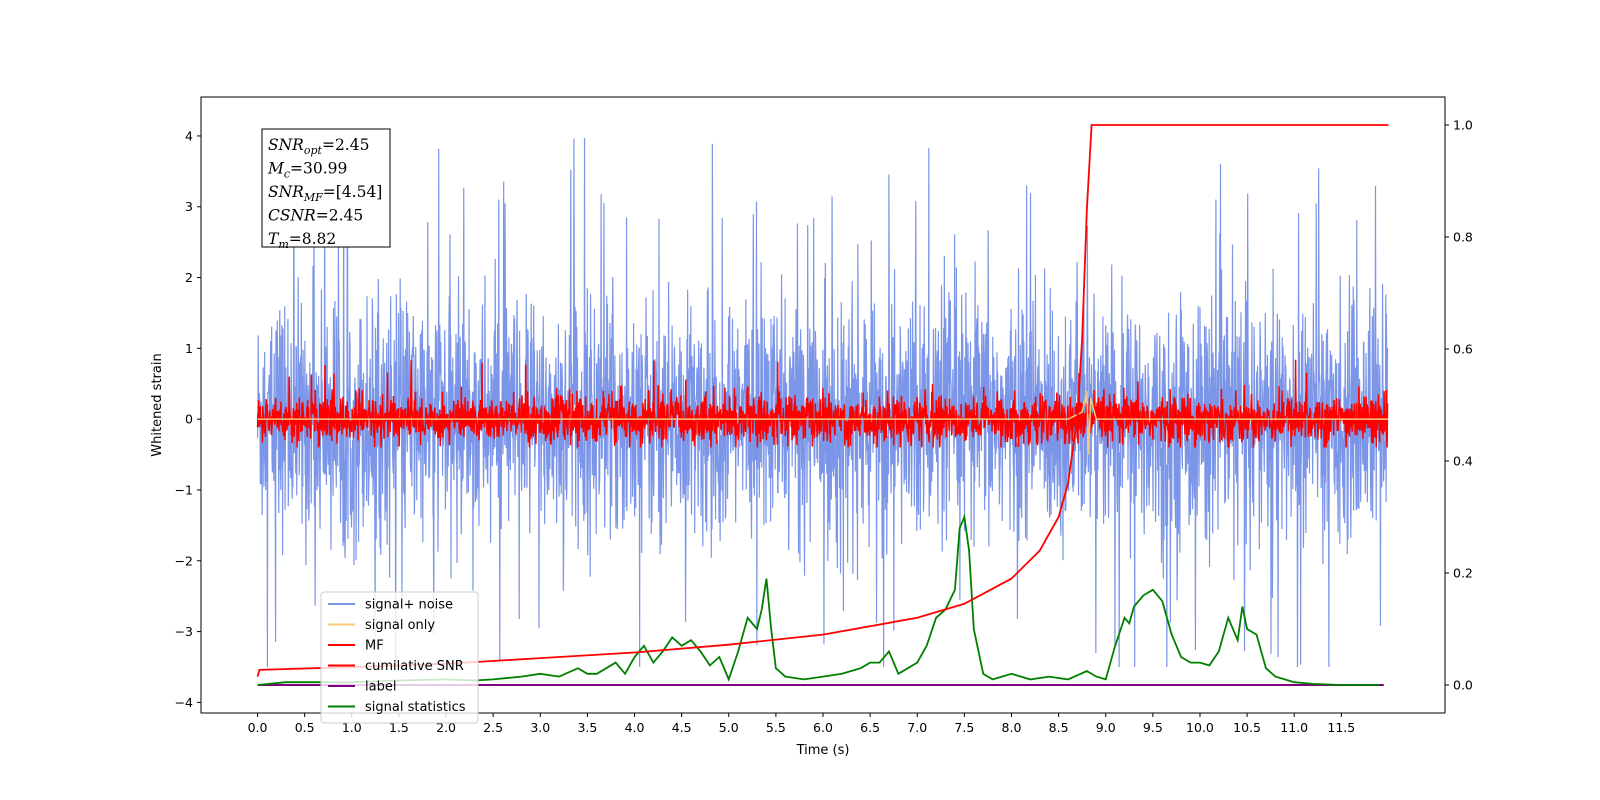 Image resolution: width=1600 pixels, height=800 pixels. What do you see at coordinates (184, 489) in the screenshot?
I see `y-tick-label: −1` at bounding box center [184, 489].